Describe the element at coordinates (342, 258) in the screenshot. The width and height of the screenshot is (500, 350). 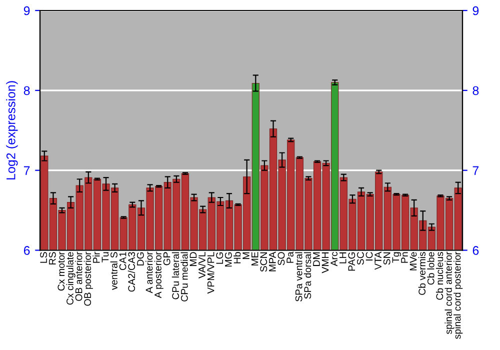
I see `x-tick-label: LH` at that location.